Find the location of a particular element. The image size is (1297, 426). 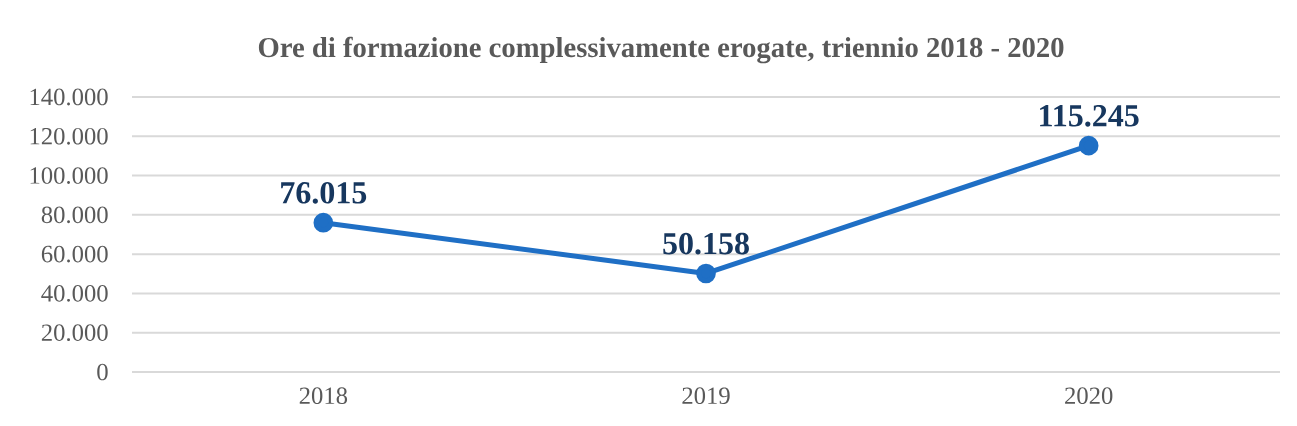

y-tick-label: 0 is located at coordinates (102, 372).